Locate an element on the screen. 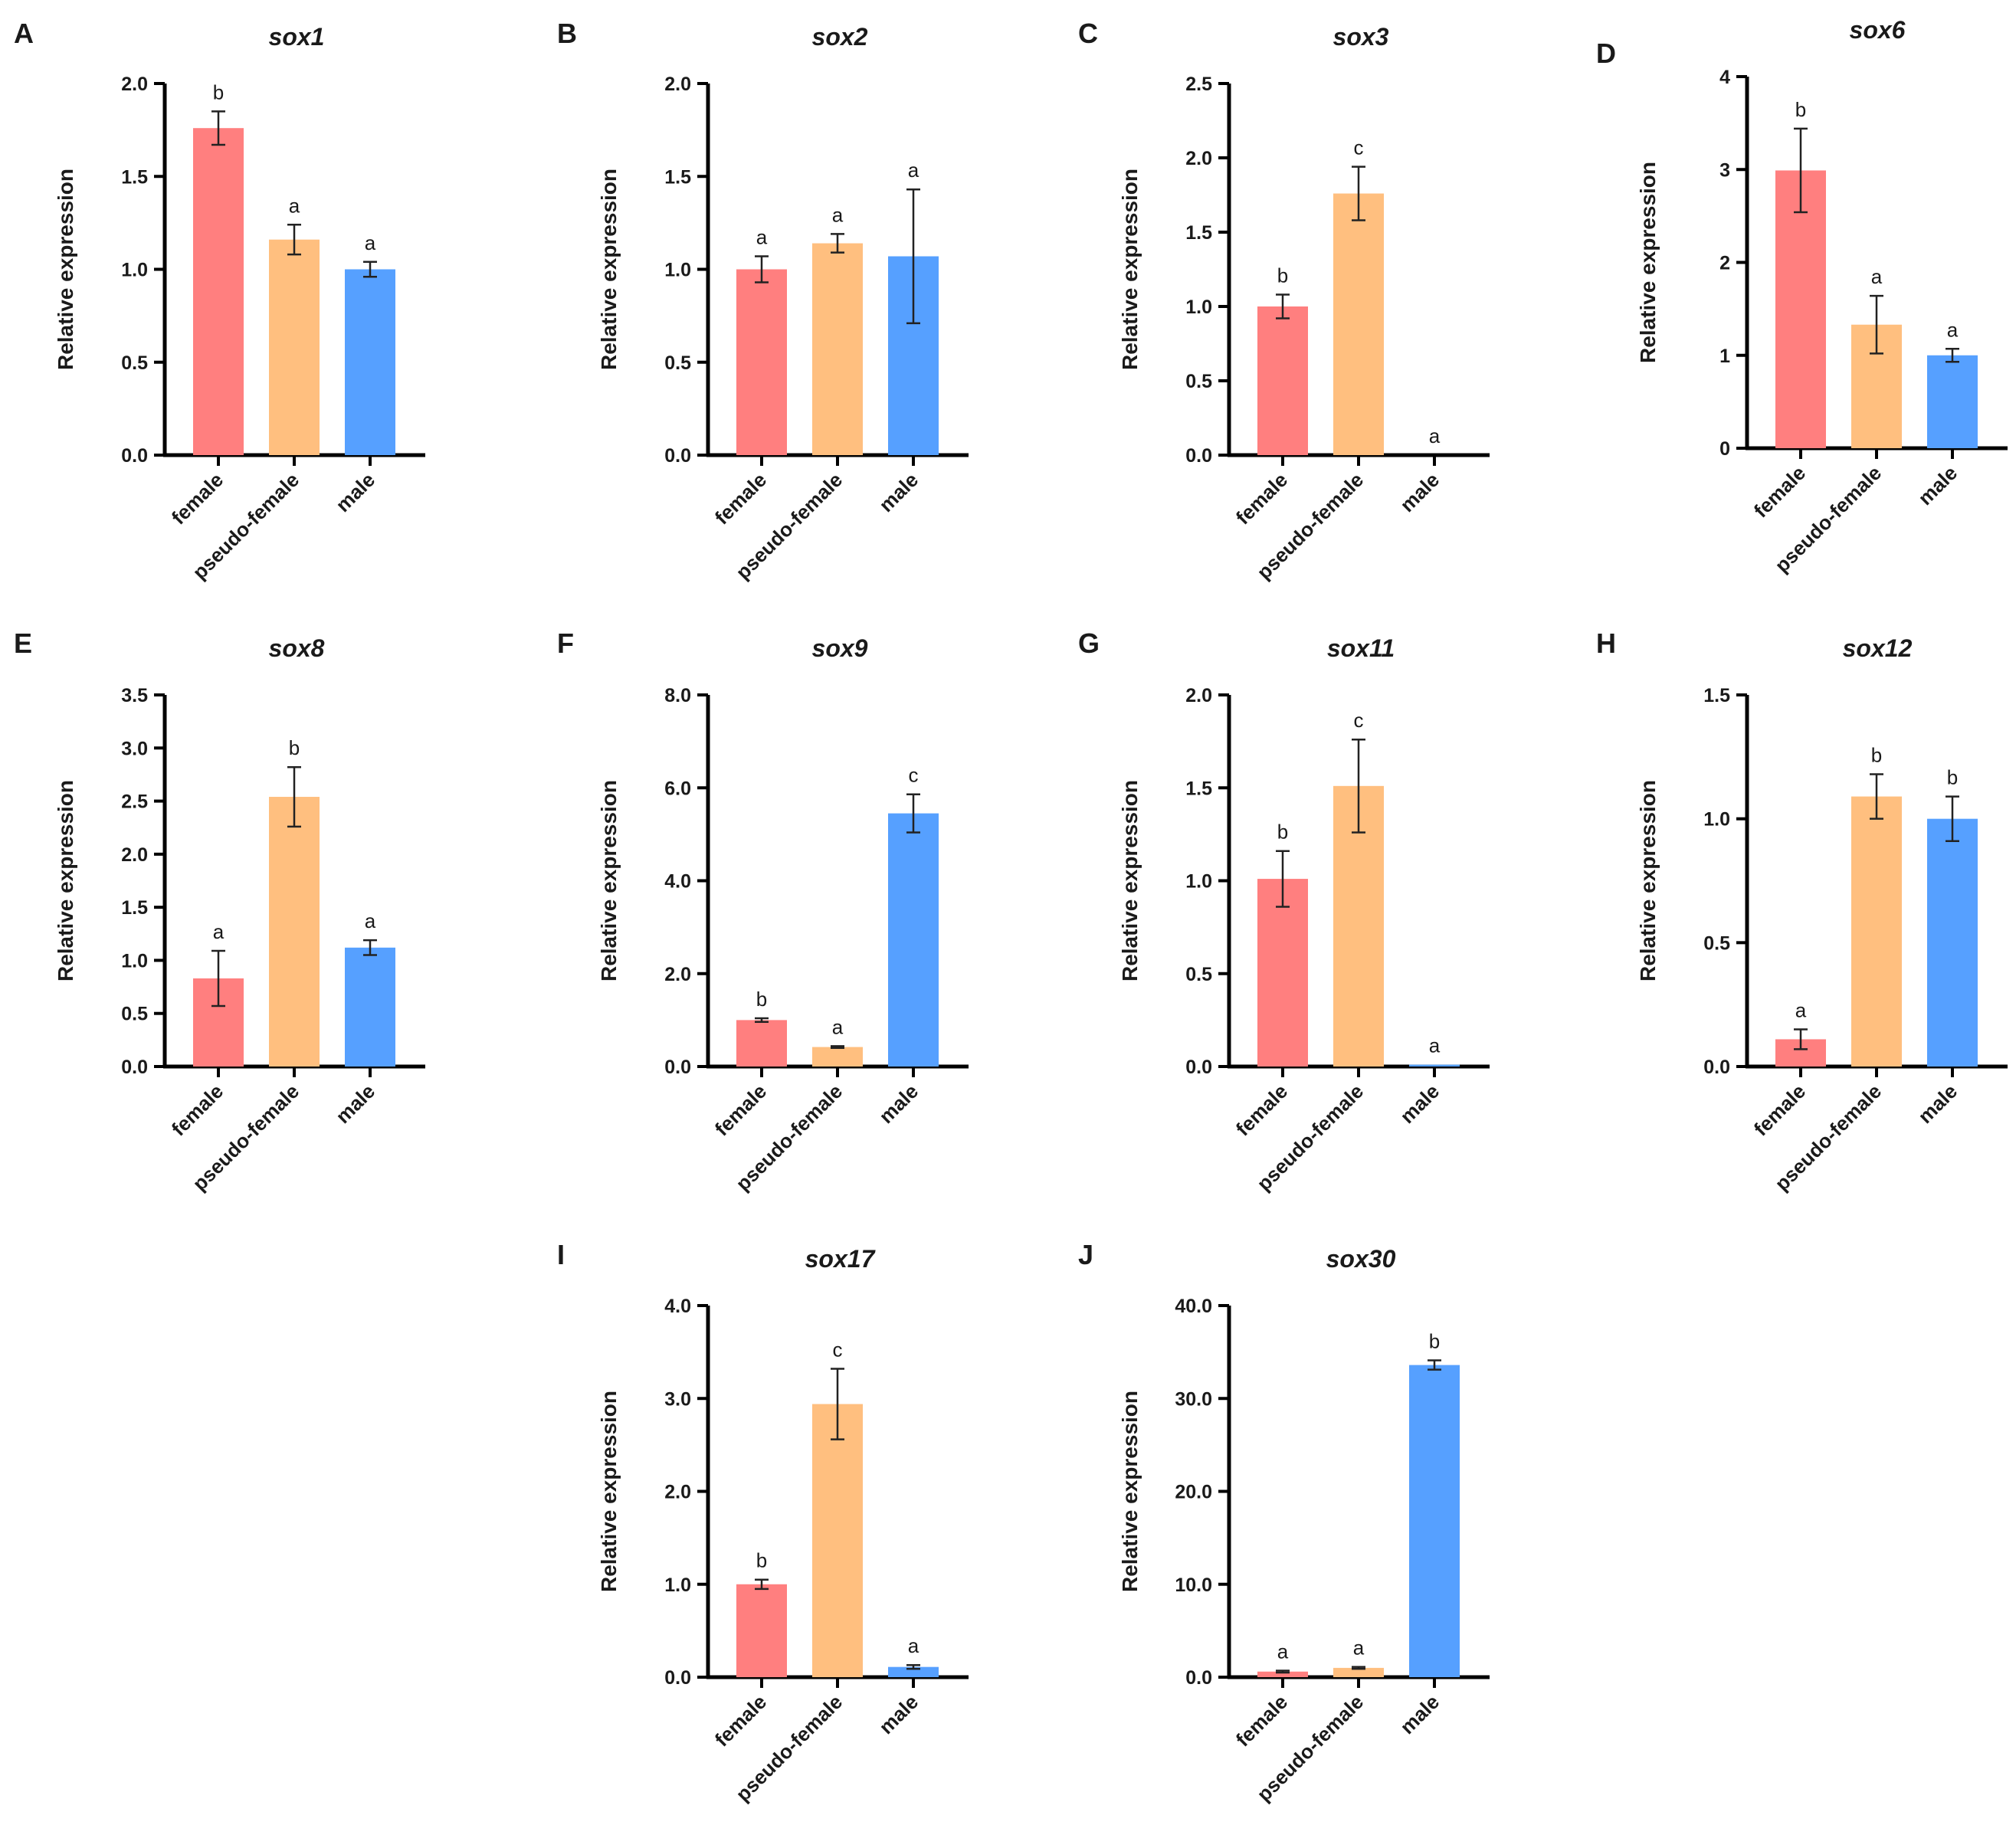  panel-title: sox2 is located at coordinates (840, 37).